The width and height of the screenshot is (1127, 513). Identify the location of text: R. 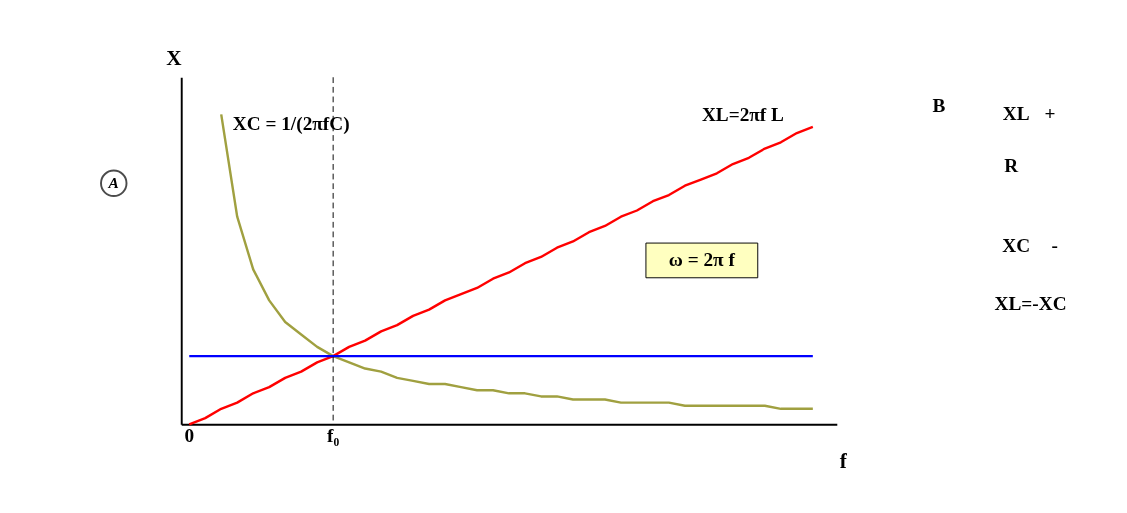
(1012, 165).